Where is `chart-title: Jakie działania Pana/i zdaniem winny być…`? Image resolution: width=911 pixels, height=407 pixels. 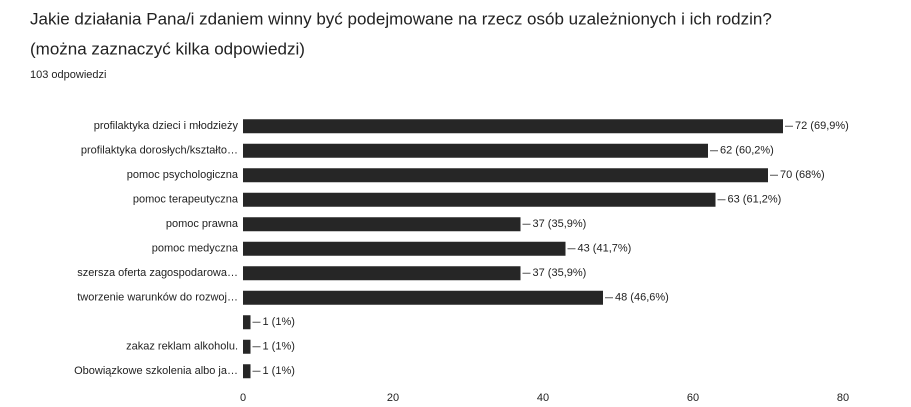 chart-title: Jakie działania Pana/i zdaniem winny być… is located at coordinates (401, 18).